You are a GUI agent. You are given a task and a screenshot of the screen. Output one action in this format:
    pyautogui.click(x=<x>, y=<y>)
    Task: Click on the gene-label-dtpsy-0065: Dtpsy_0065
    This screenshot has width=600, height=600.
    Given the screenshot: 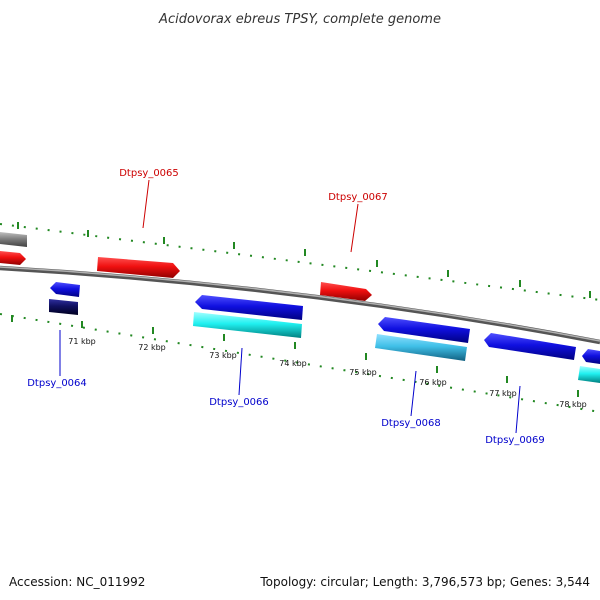 What is the action you would take?
    pyautogui.click(x=149, y=173)
    